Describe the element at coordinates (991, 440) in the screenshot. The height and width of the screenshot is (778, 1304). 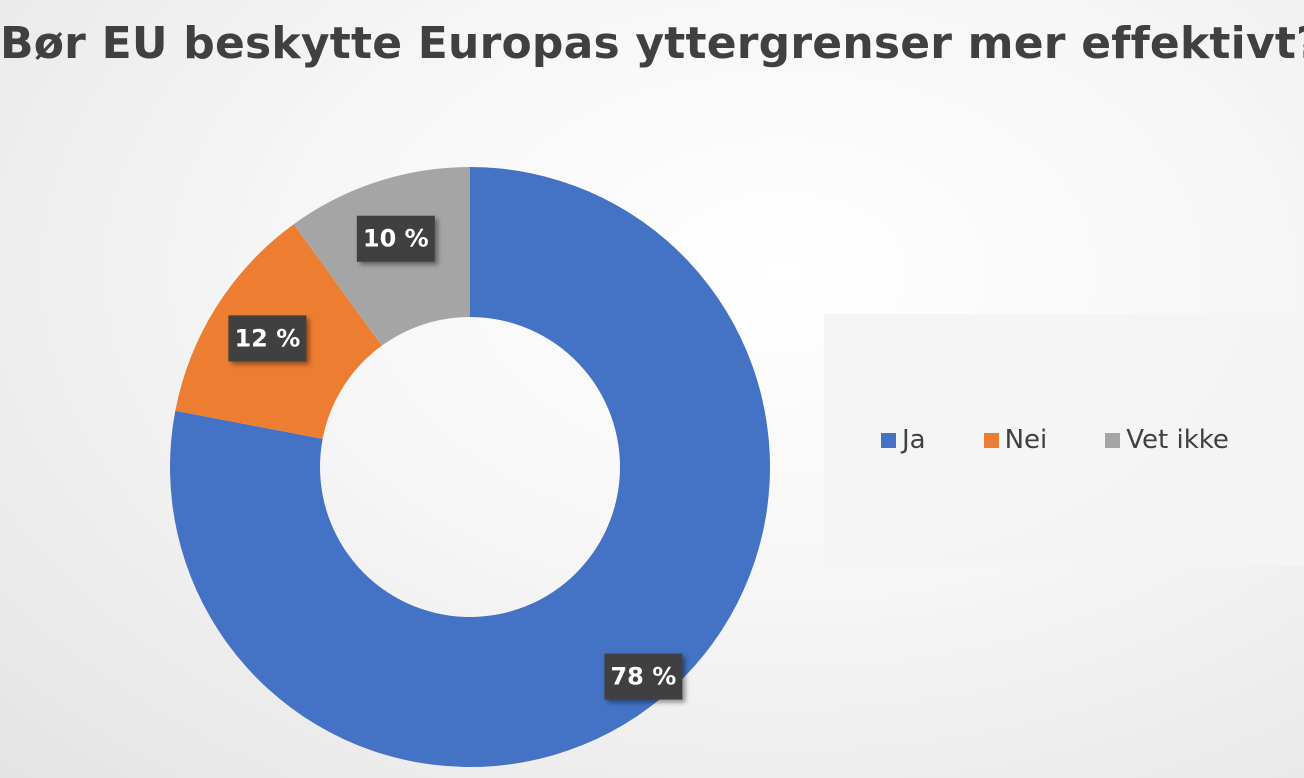
I see `legend-swatch-nei` at that location.